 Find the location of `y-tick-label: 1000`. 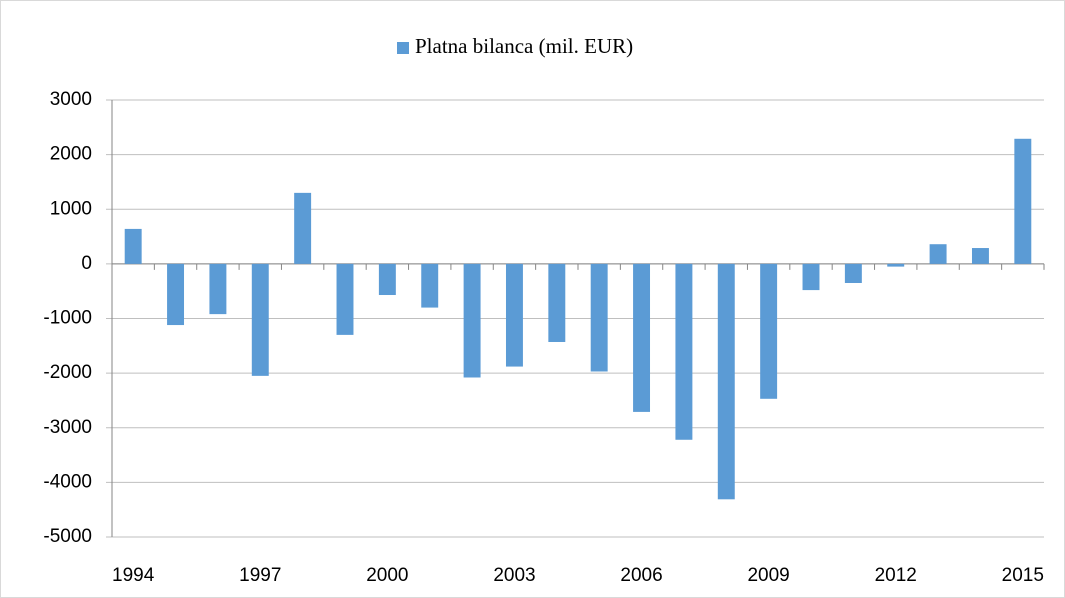

y-tick-label: 1000 is located at coordinates (71, 208).